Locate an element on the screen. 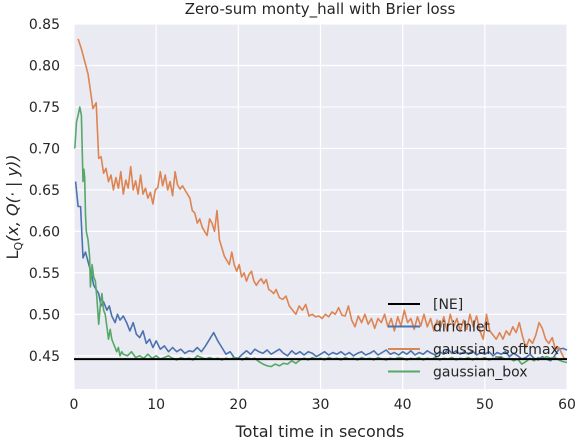 Image resolution: width=577 pixels, height=441 pixels. y-tick-label: 0.55 is located at coordinates (44, 274).